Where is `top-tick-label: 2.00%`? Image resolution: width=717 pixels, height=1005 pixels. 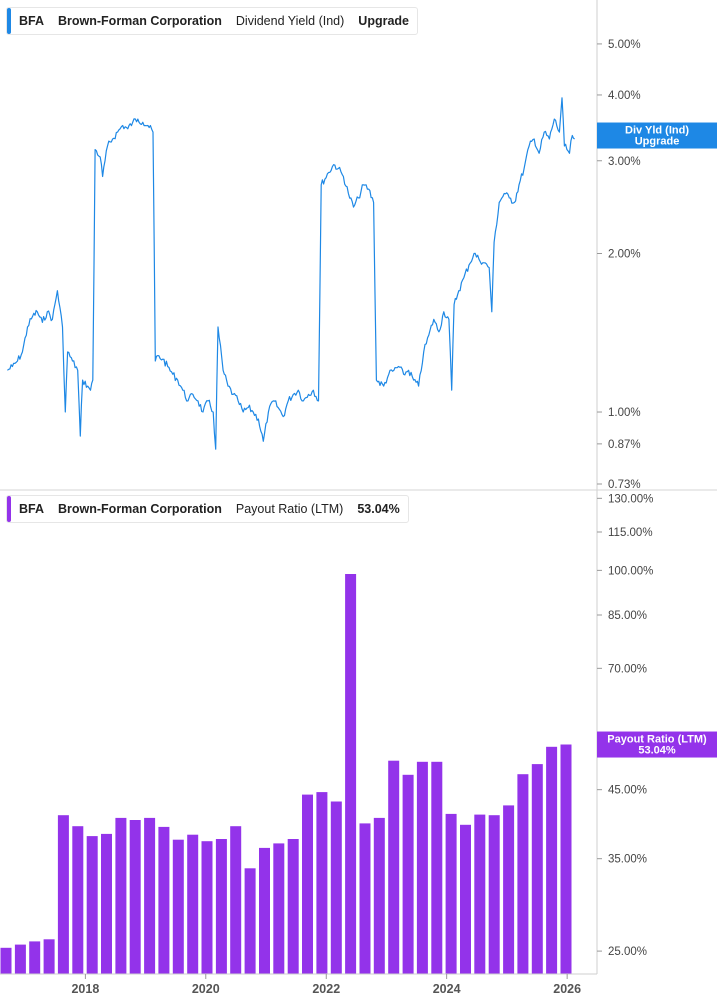 top-tick-label: 2.00% is located at coordinates (624, 254).